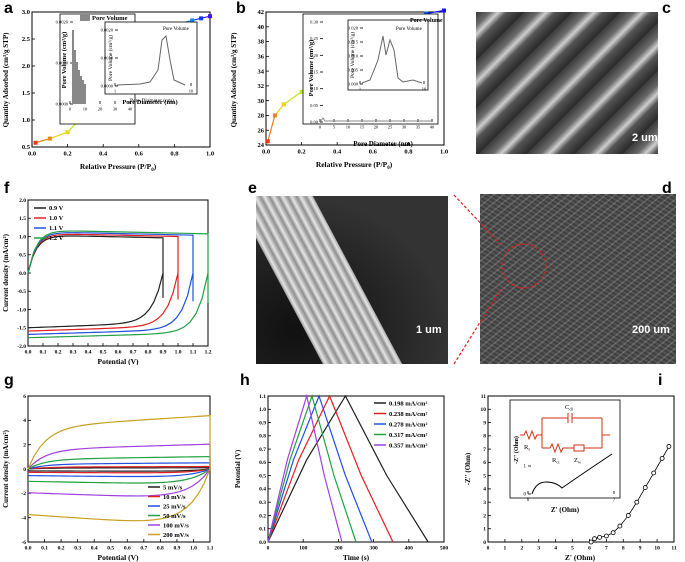 The width and height of the screenshot is (685, 562). What do you see at coordinates (408, 404) in the screenshot?
I see `chart-h-legend-label: 0.198 mA/cm²` at bounding box center [408, 404].